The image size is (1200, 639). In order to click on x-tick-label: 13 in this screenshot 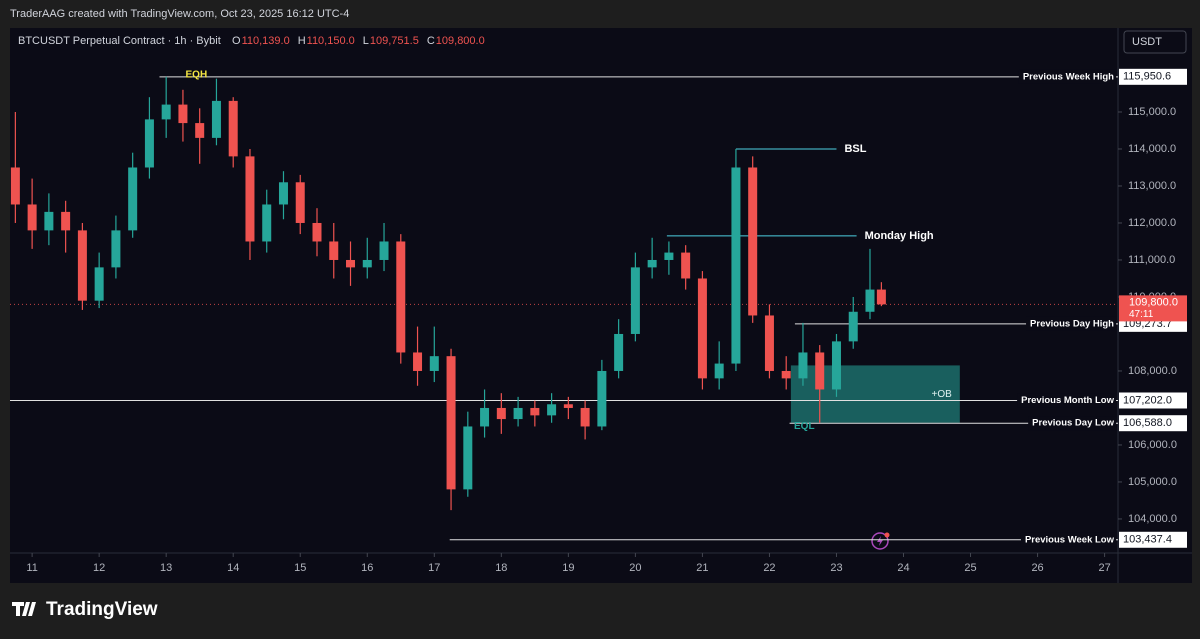, I will do `click(166, 568)`.